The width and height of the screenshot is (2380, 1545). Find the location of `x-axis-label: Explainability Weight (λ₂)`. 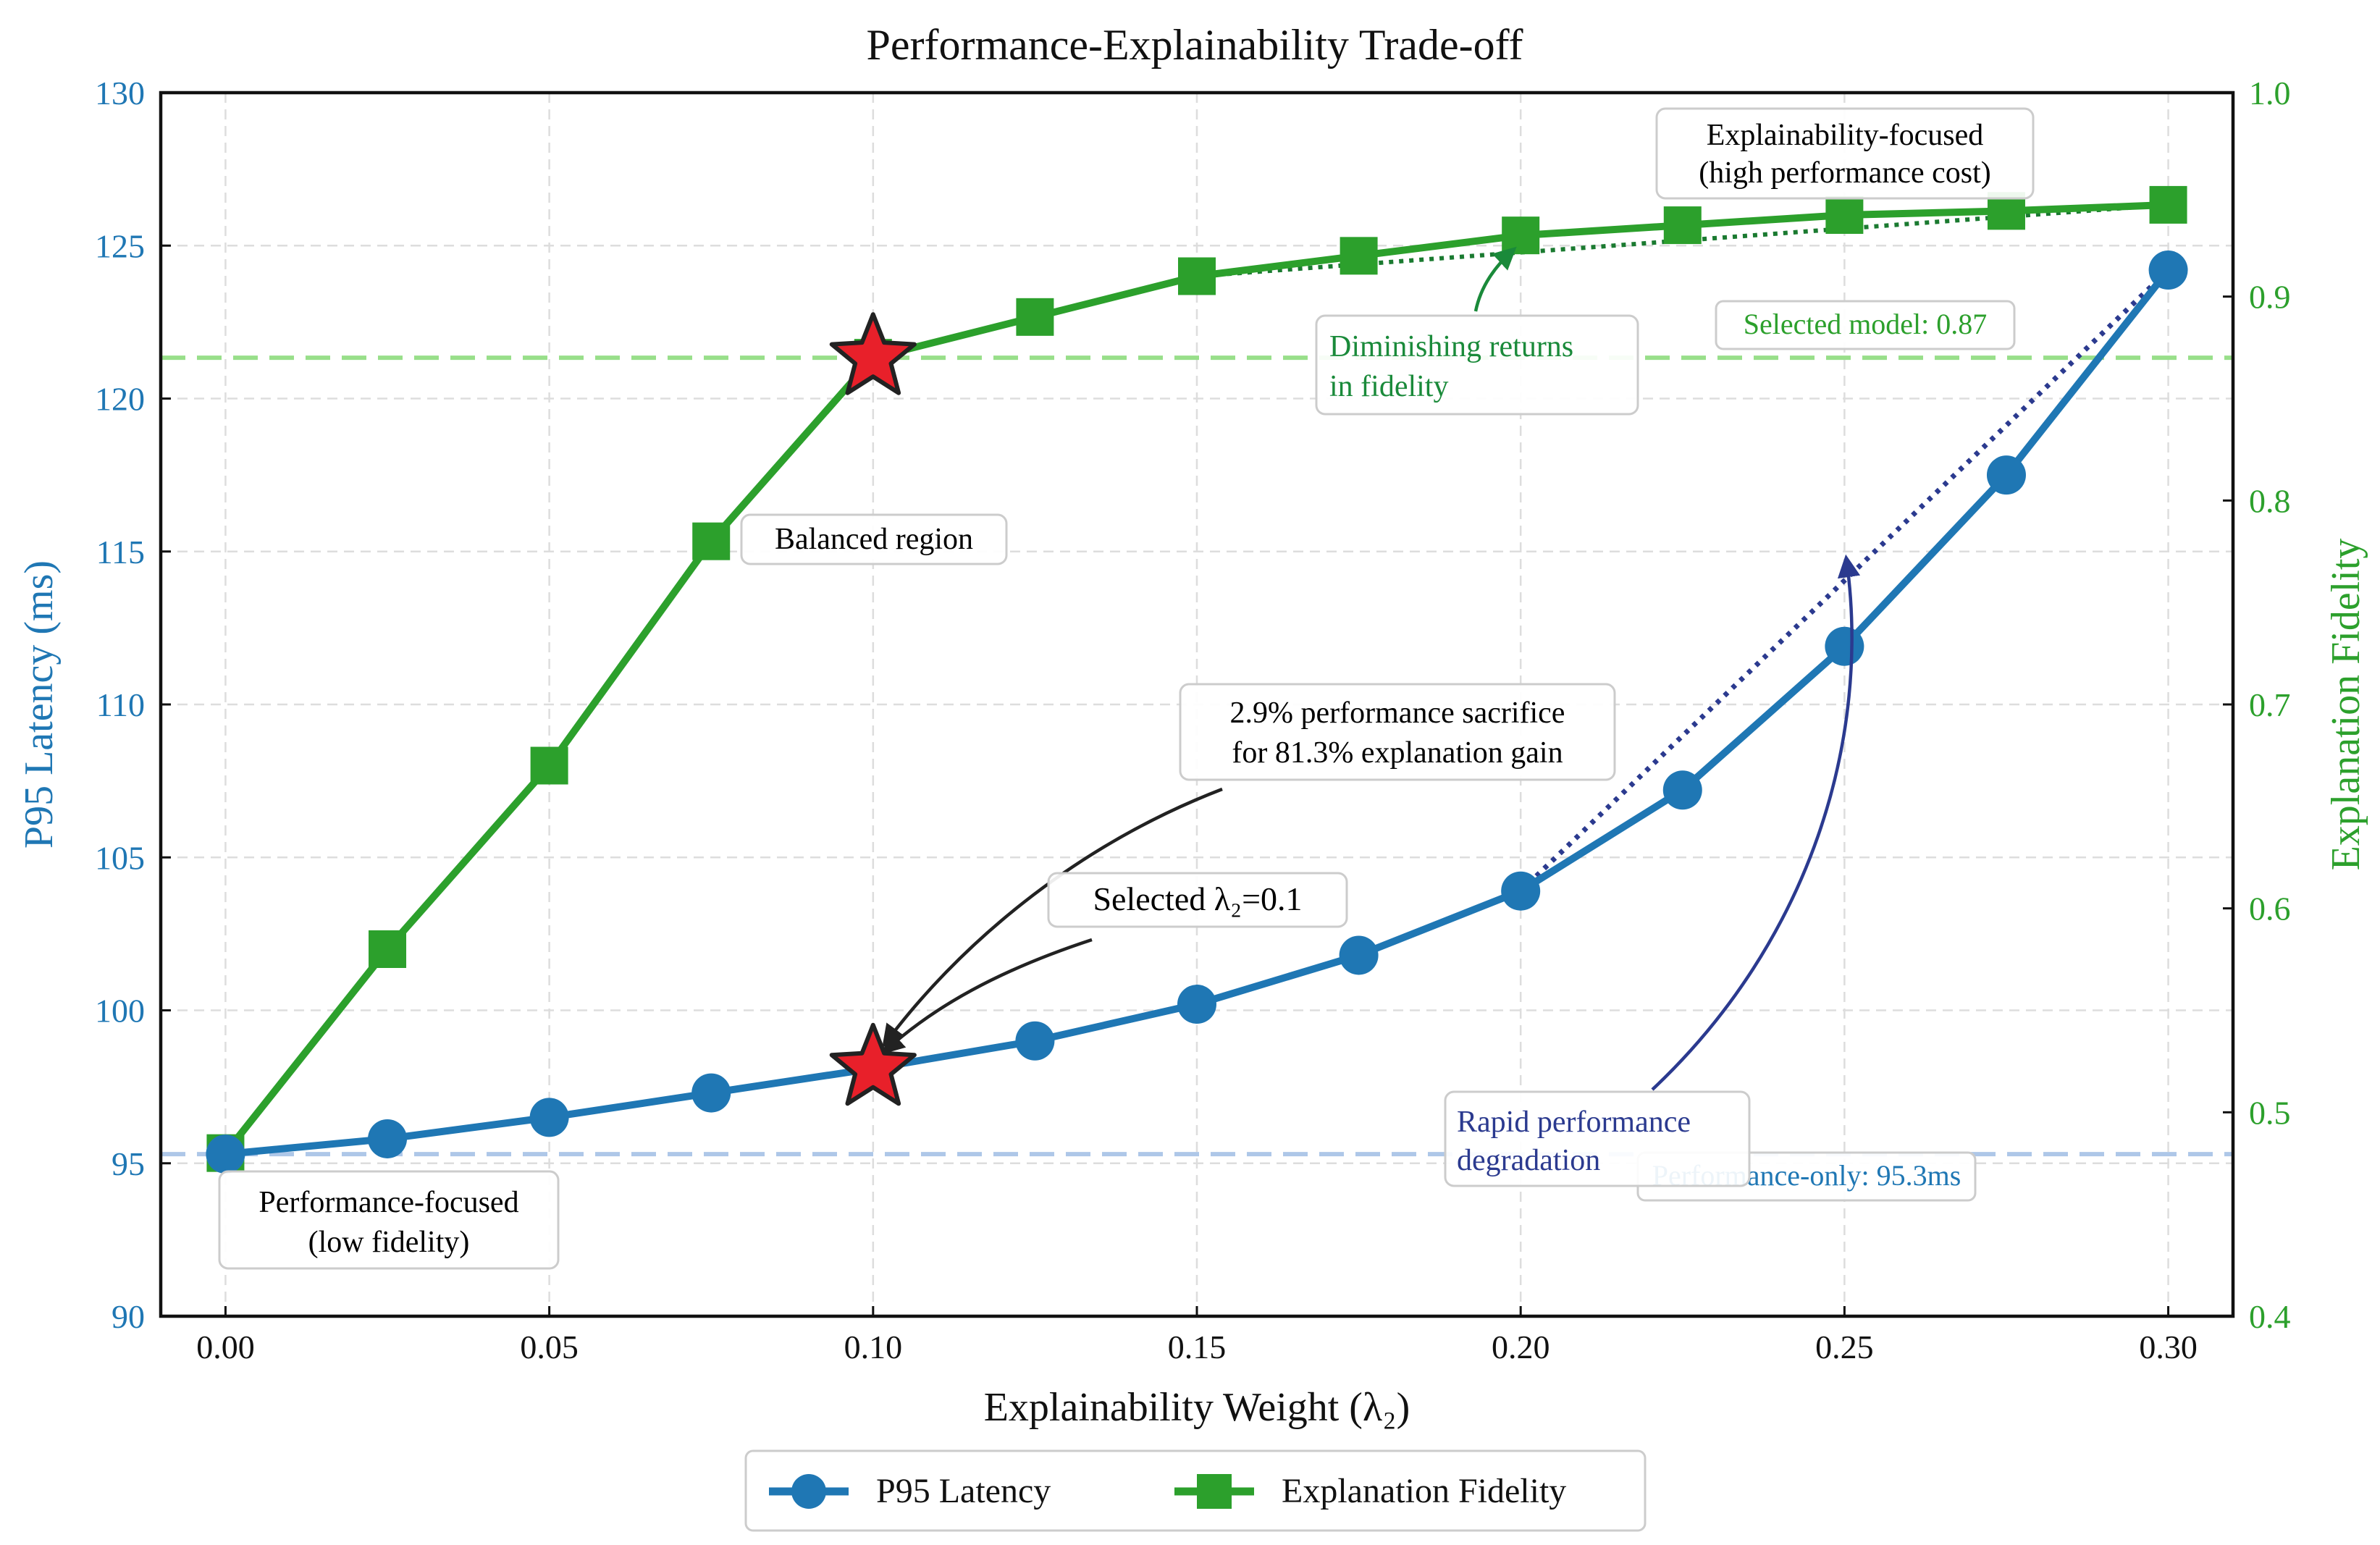

x-axis-label: Explainability Weight (λ₂) is located at coordinates (1197, 1407).